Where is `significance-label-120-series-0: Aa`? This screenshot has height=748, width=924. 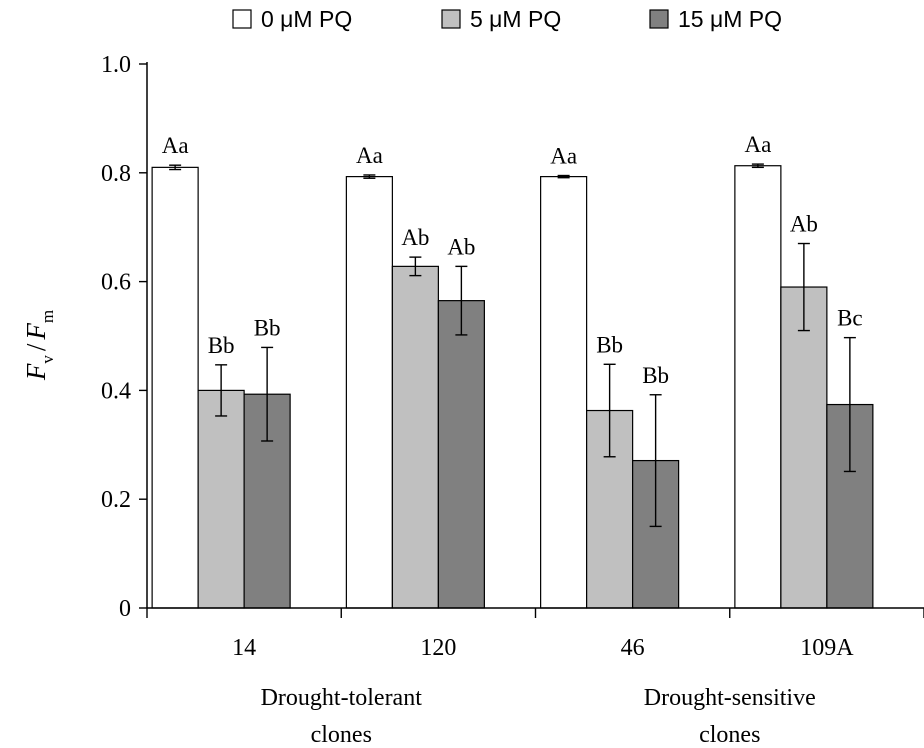 significance-label-120-series-0: Aa is located at coordinates (369, 155).